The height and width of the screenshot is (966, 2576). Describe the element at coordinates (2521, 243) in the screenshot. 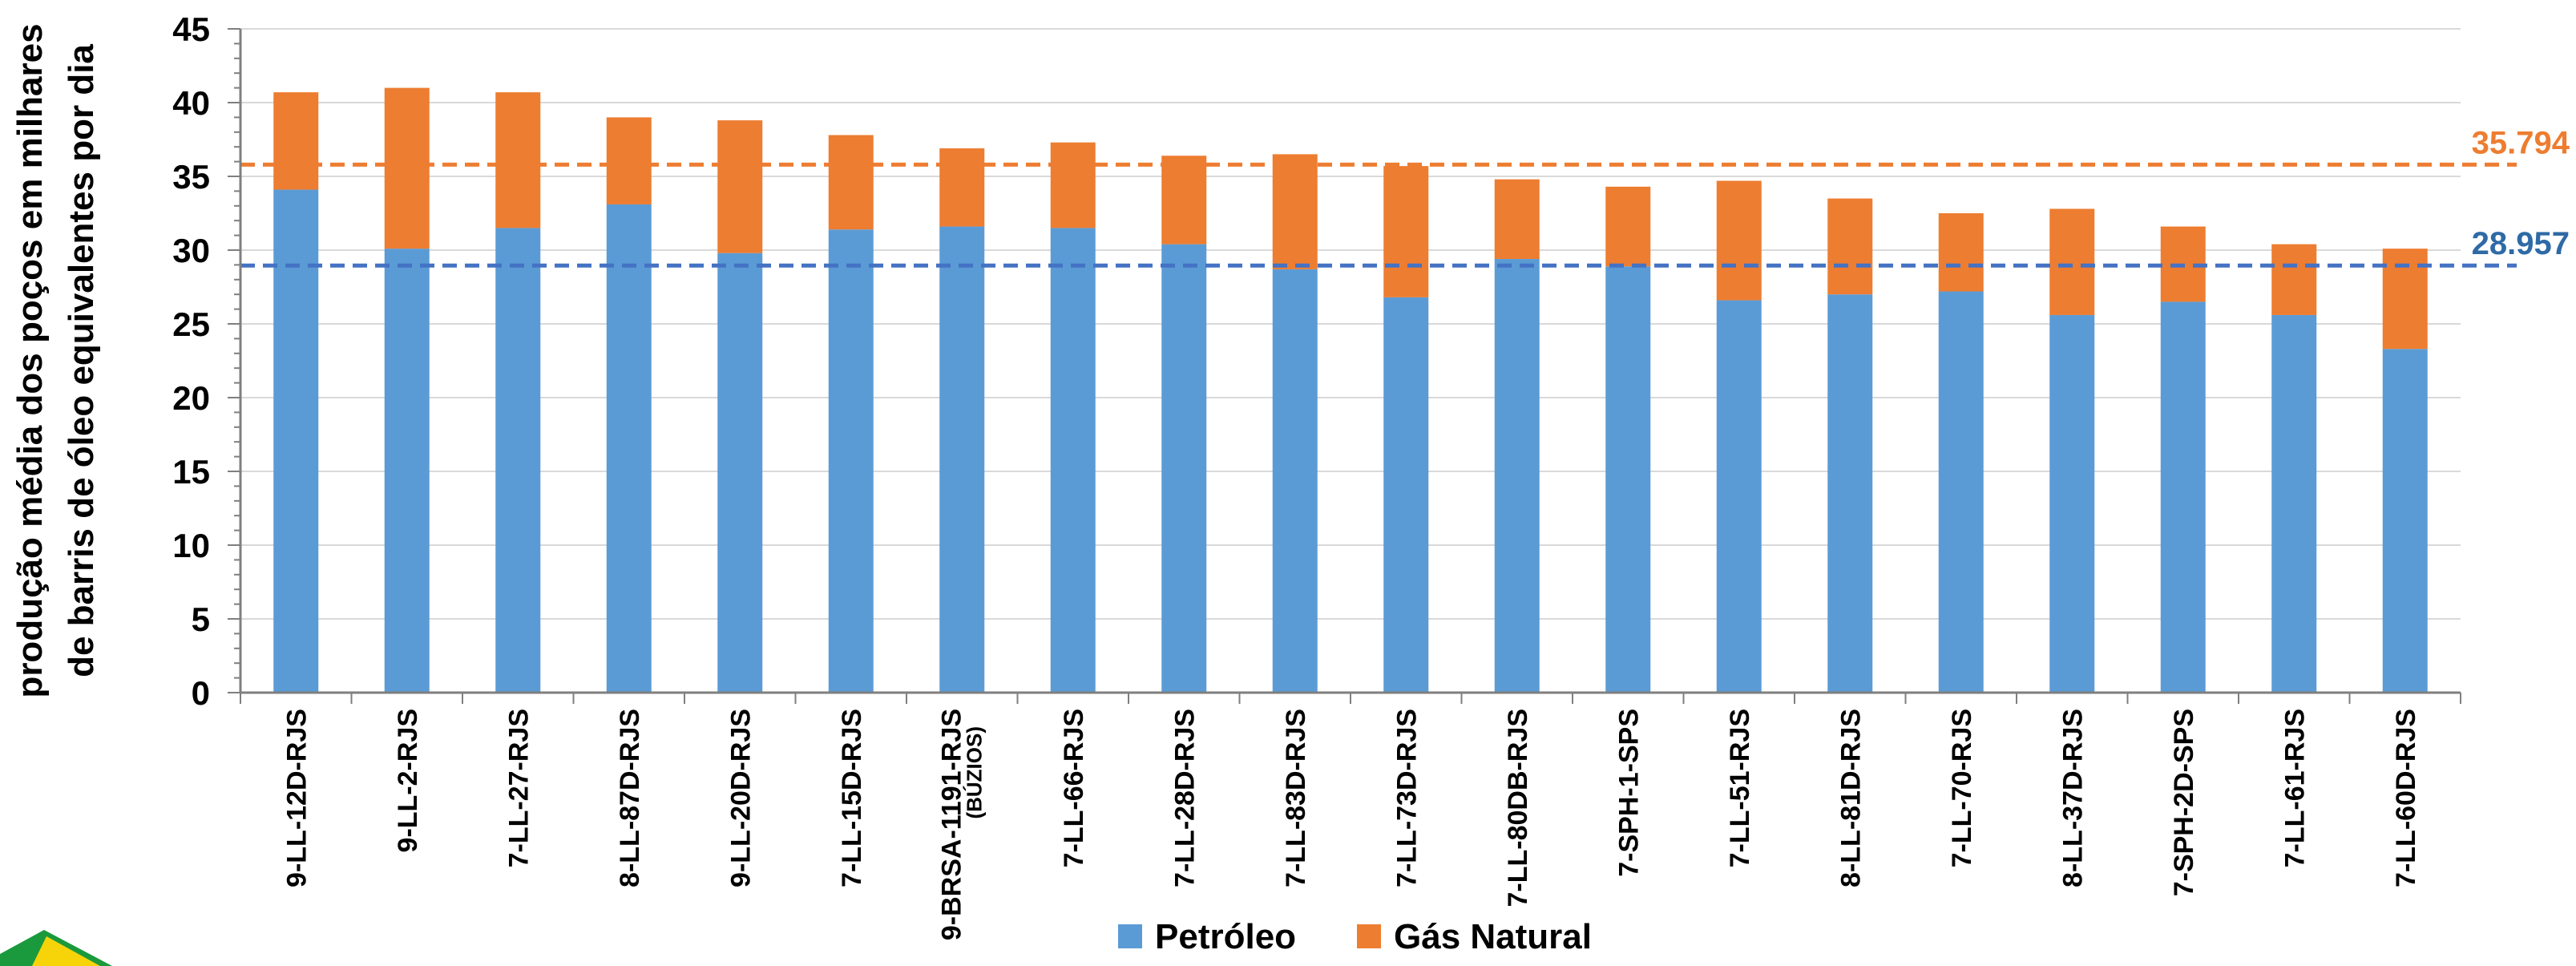

I see `average-label: 28.957` at that location.